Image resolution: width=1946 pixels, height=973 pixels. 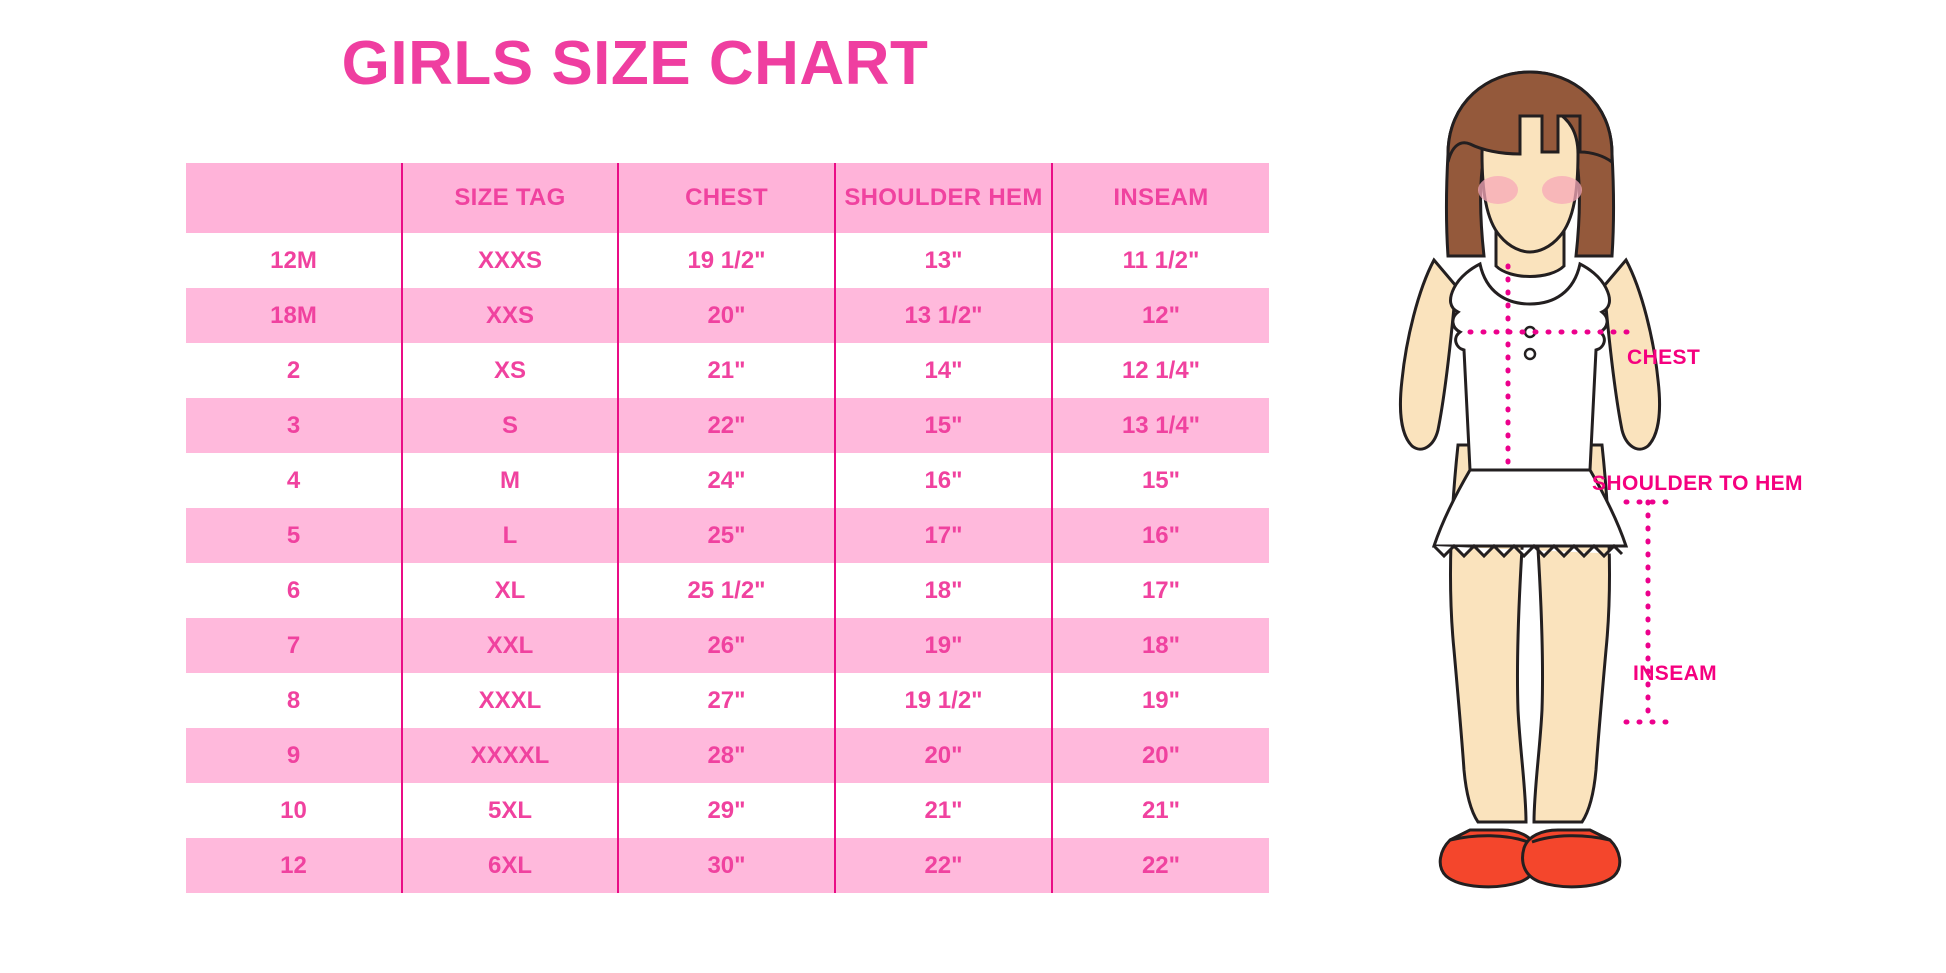 What do you see at coordinates (1160, 315) in the screenshot?
I see `cell-inseam: 12"` at bounding box center [1160, 315].